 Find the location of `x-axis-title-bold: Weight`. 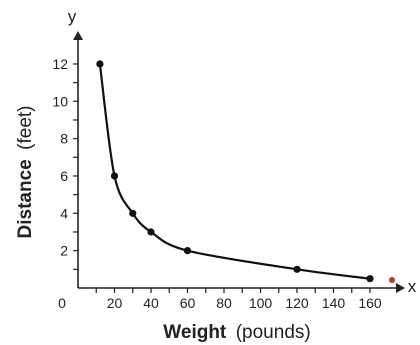

x-axis-title-bold: Weight is located at coordinates (195, 332).